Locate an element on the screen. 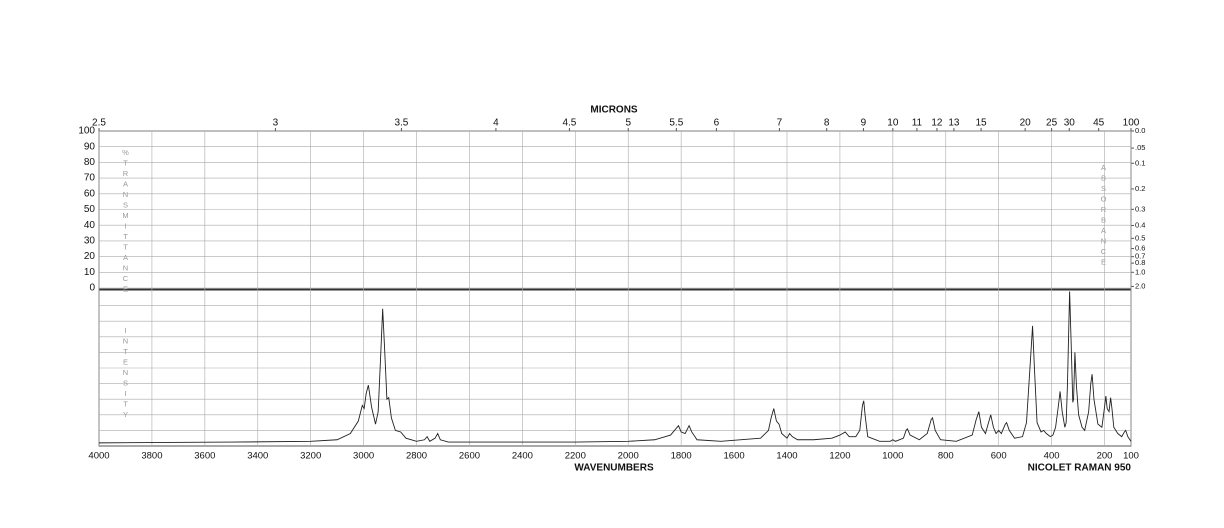 The image size is (1224, 528). x-tick-label: 2600 is located at coordinates (469, 456).